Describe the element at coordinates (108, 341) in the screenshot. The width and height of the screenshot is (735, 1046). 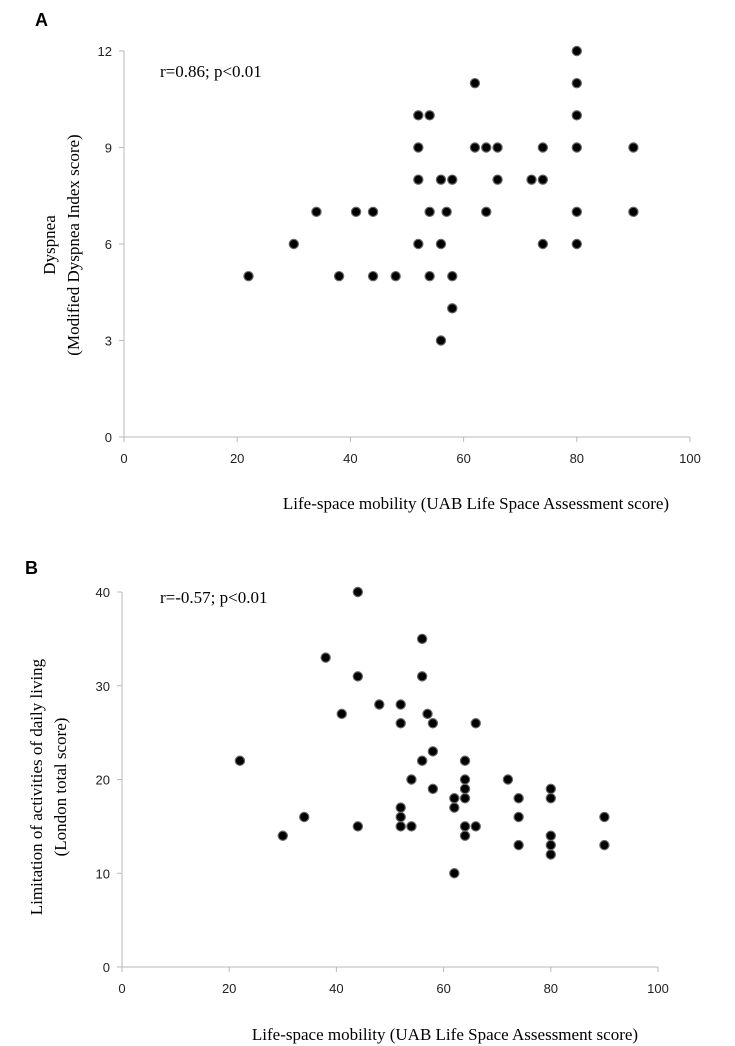
I see `y-tick-label: 3` at that location.